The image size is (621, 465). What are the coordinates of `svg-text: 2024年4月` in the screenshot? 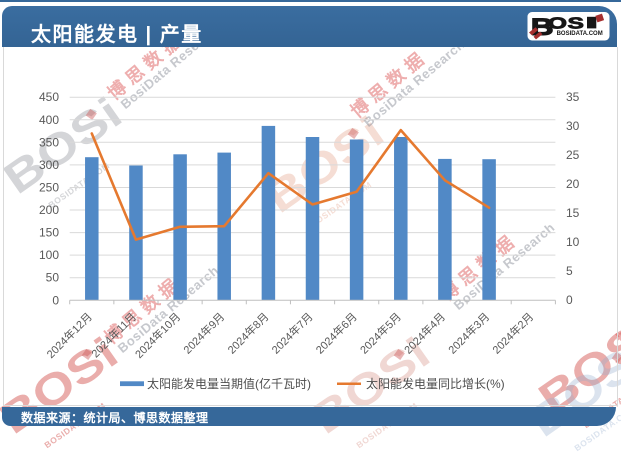 It's located at (424, 333).